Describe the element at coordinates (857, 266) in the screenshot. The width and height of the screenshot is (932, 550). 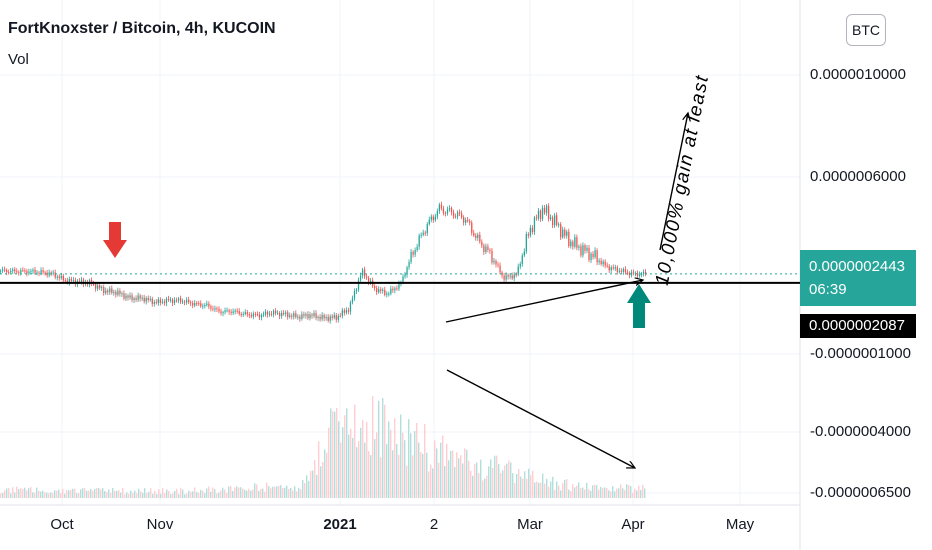
I see `last-price-value: 0.0000002443` at that location.